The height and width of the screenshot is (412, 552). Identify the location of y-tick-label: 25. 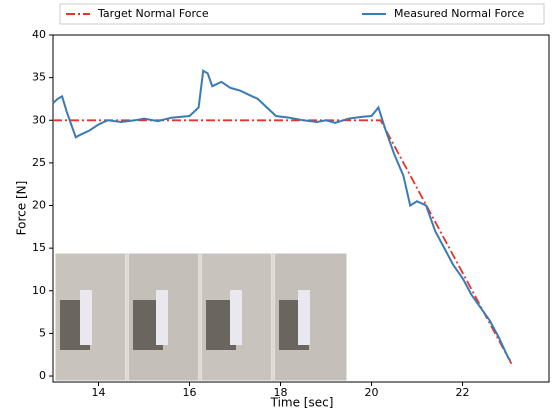
(39, 162).